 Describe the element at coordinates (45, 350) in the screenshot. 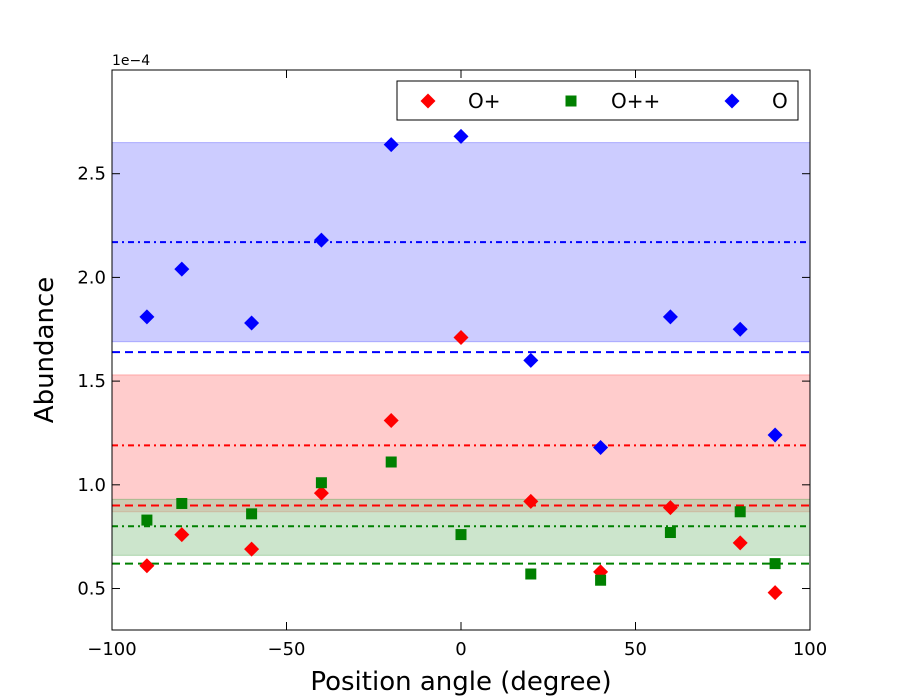

I see `y-axis-title: Abundance` at that location.